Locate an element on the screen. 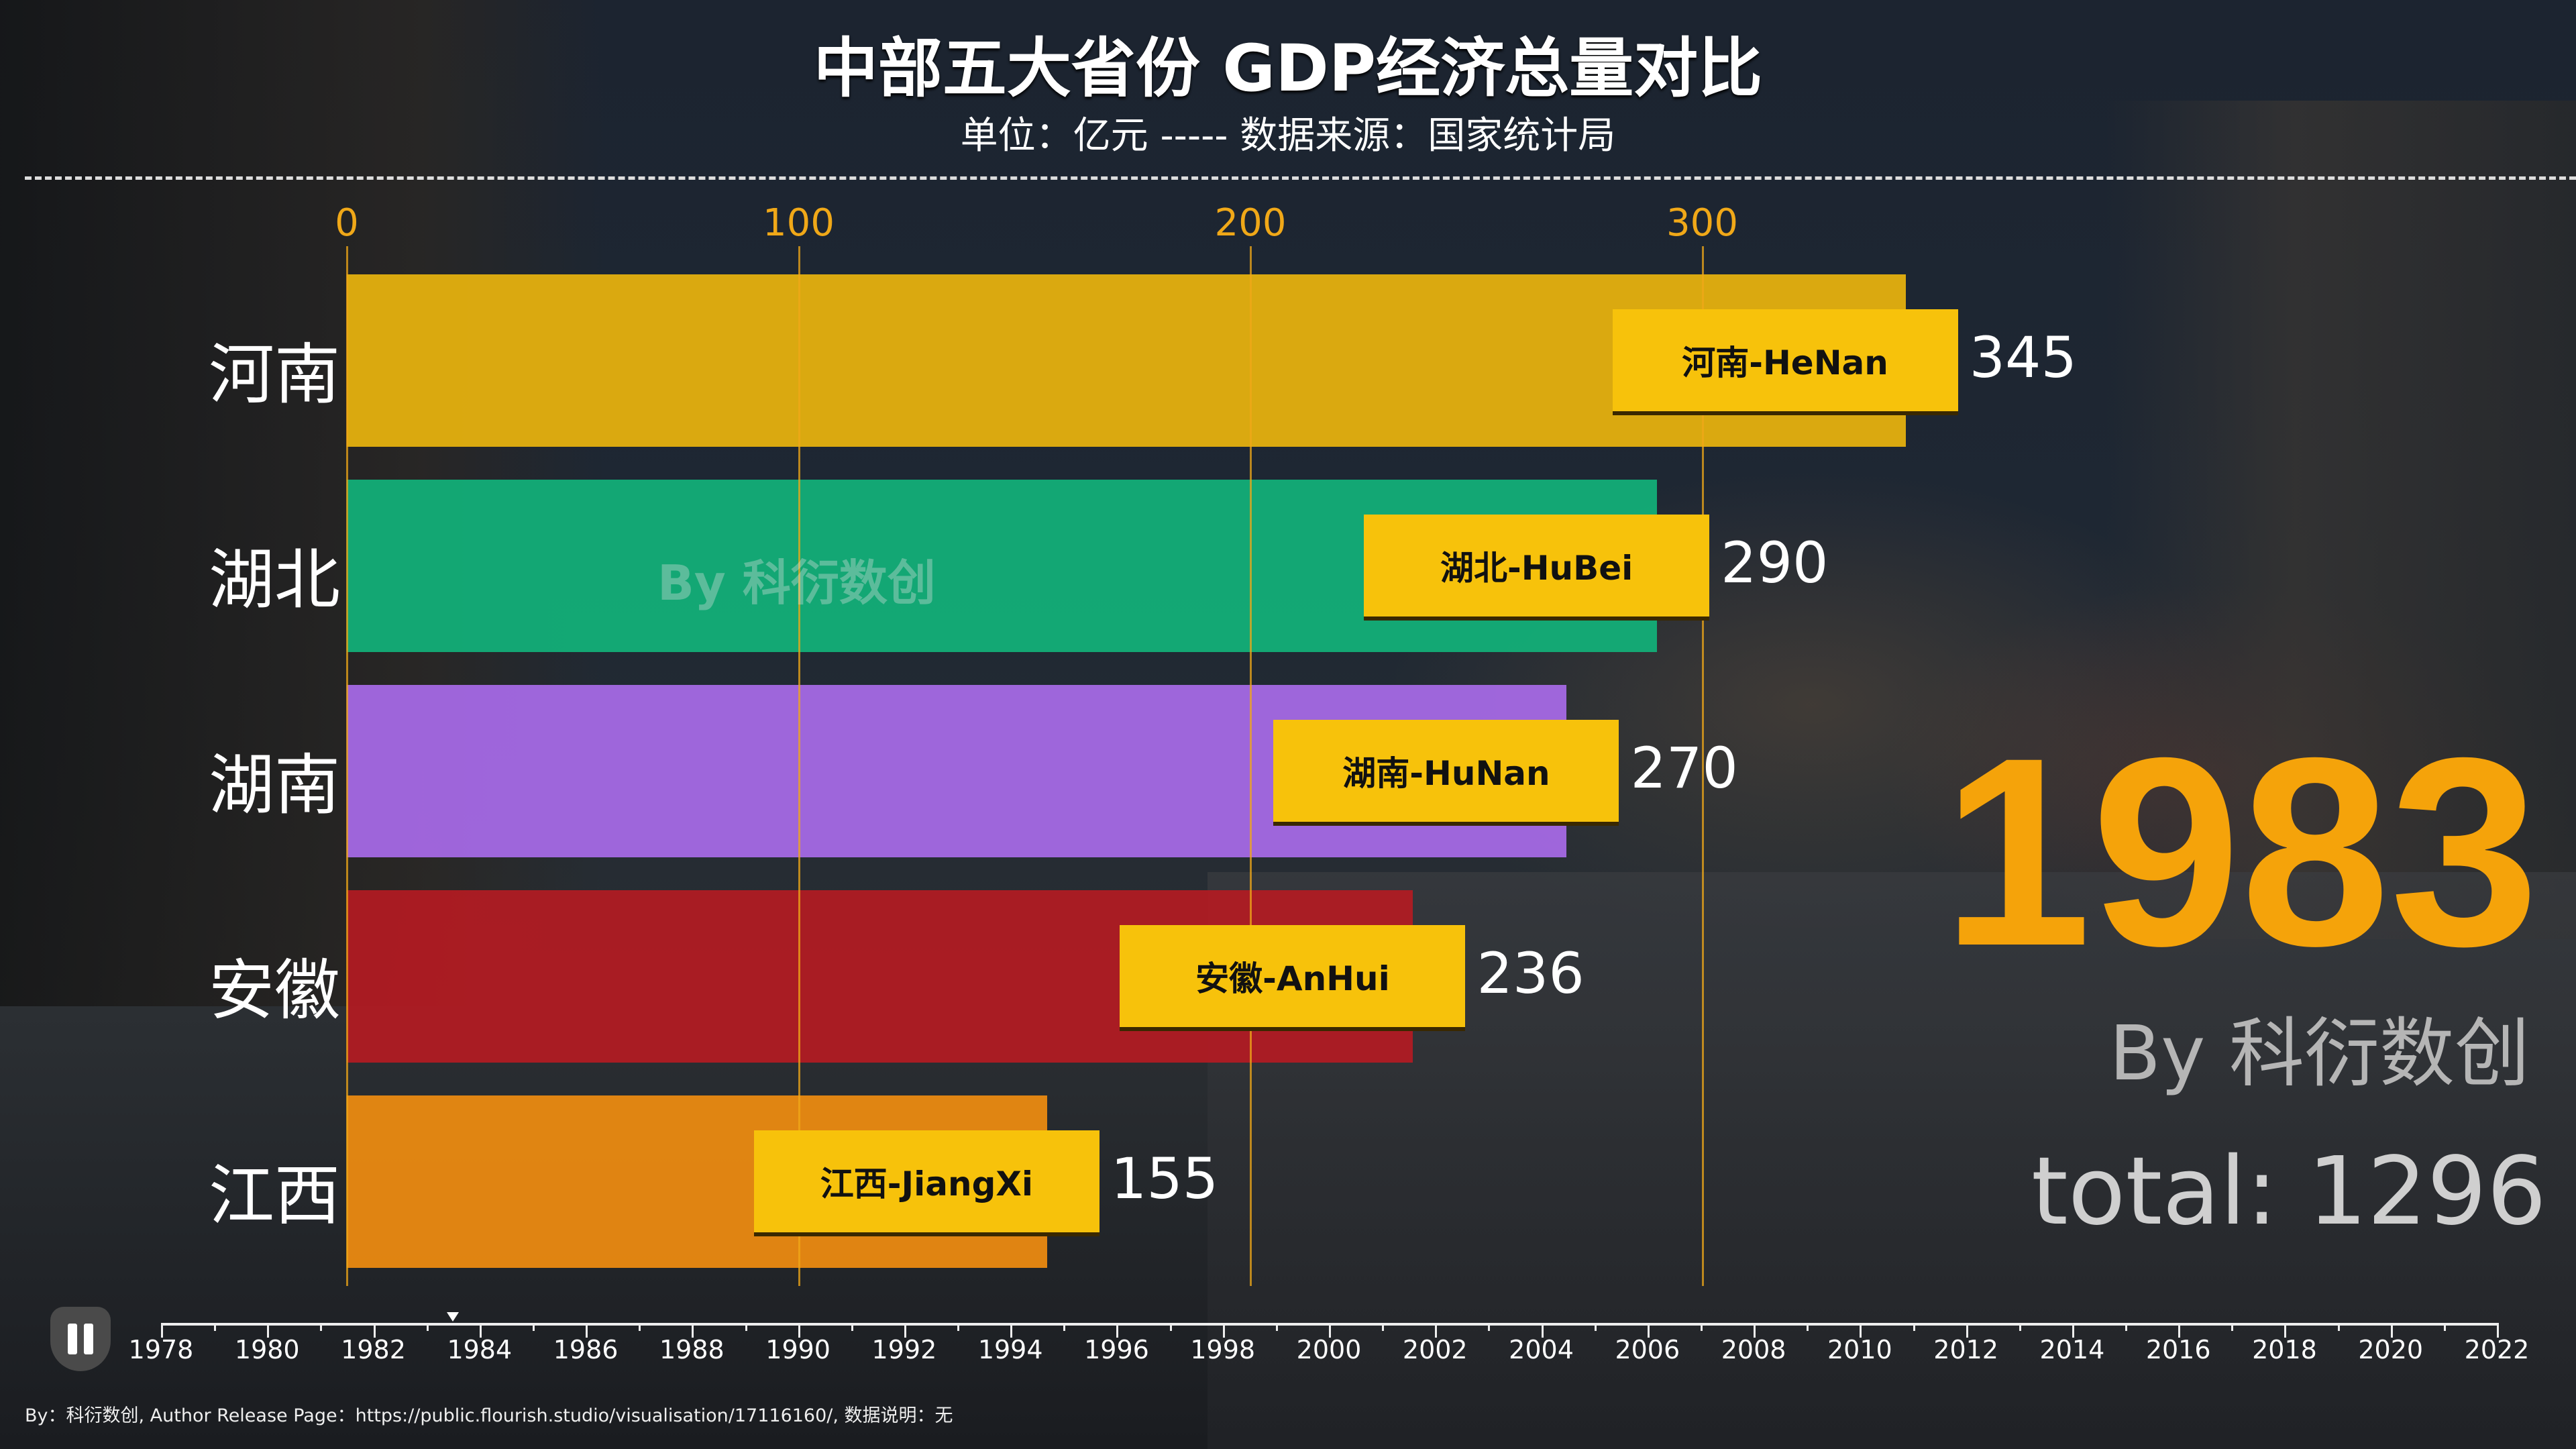 The height and width of the screenshot is (1449, 2576). value-label: 270 is located at coordinates (1684, 768).